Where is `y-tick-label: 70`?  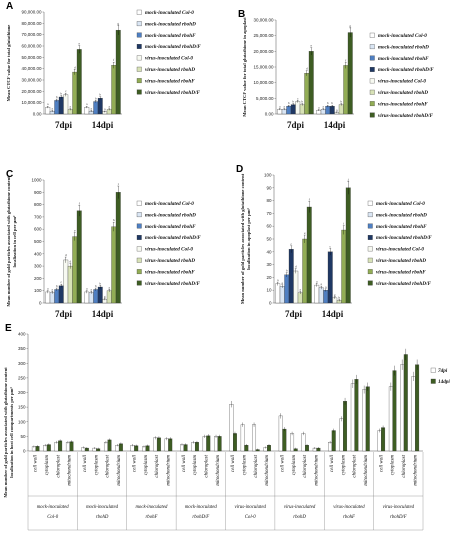
y-tick-label: 70 is located at coordinates (269, 213).